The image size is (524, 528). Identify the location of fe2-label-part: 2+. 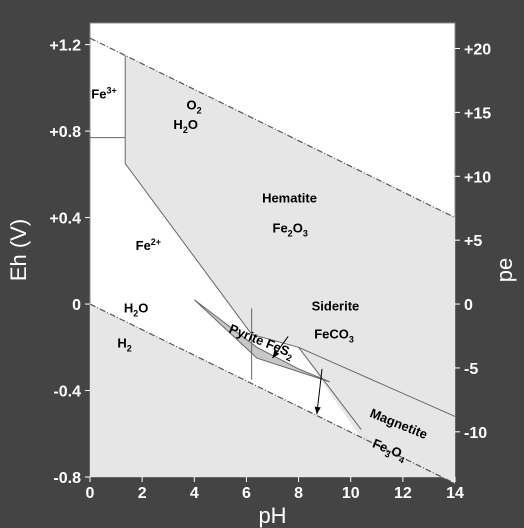
(156, 242).